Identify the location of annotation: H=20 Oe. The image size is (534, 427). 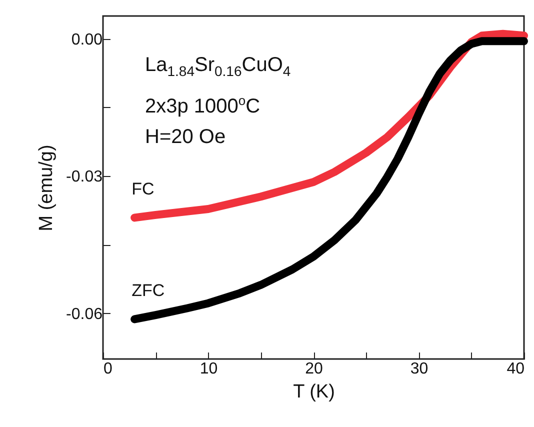
(186, 137).